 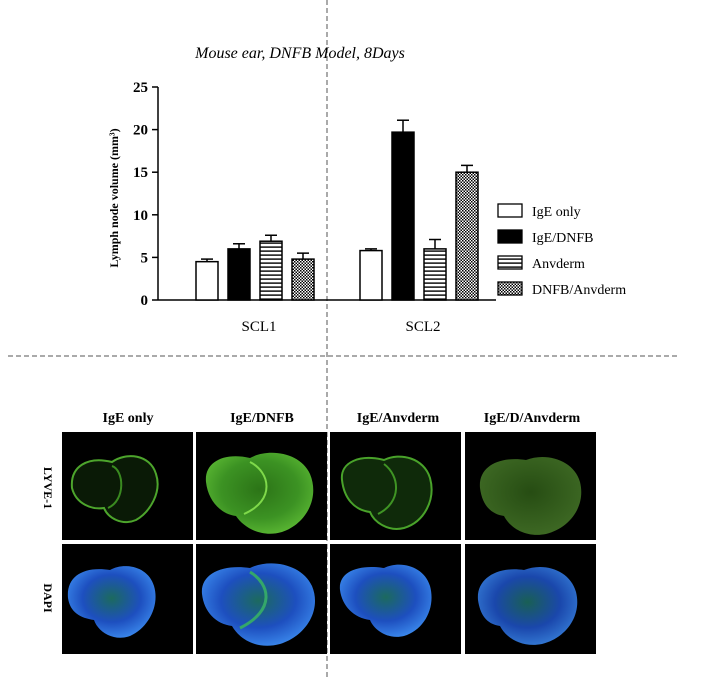 I want to click on y-tick-label: 0, so click(x=145, y=301).